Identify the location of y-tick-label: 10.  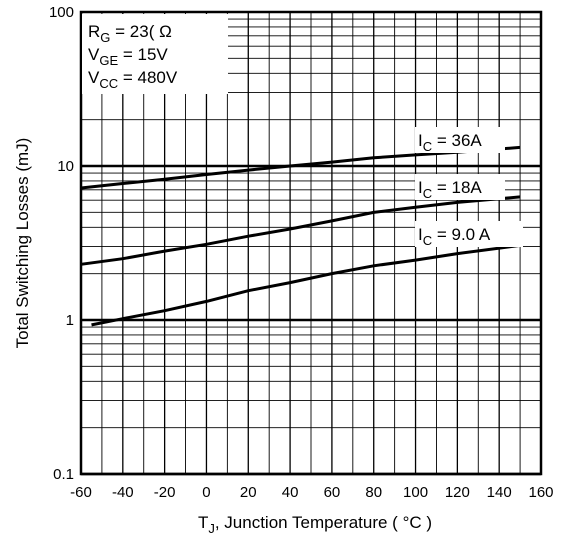
(65, 166).